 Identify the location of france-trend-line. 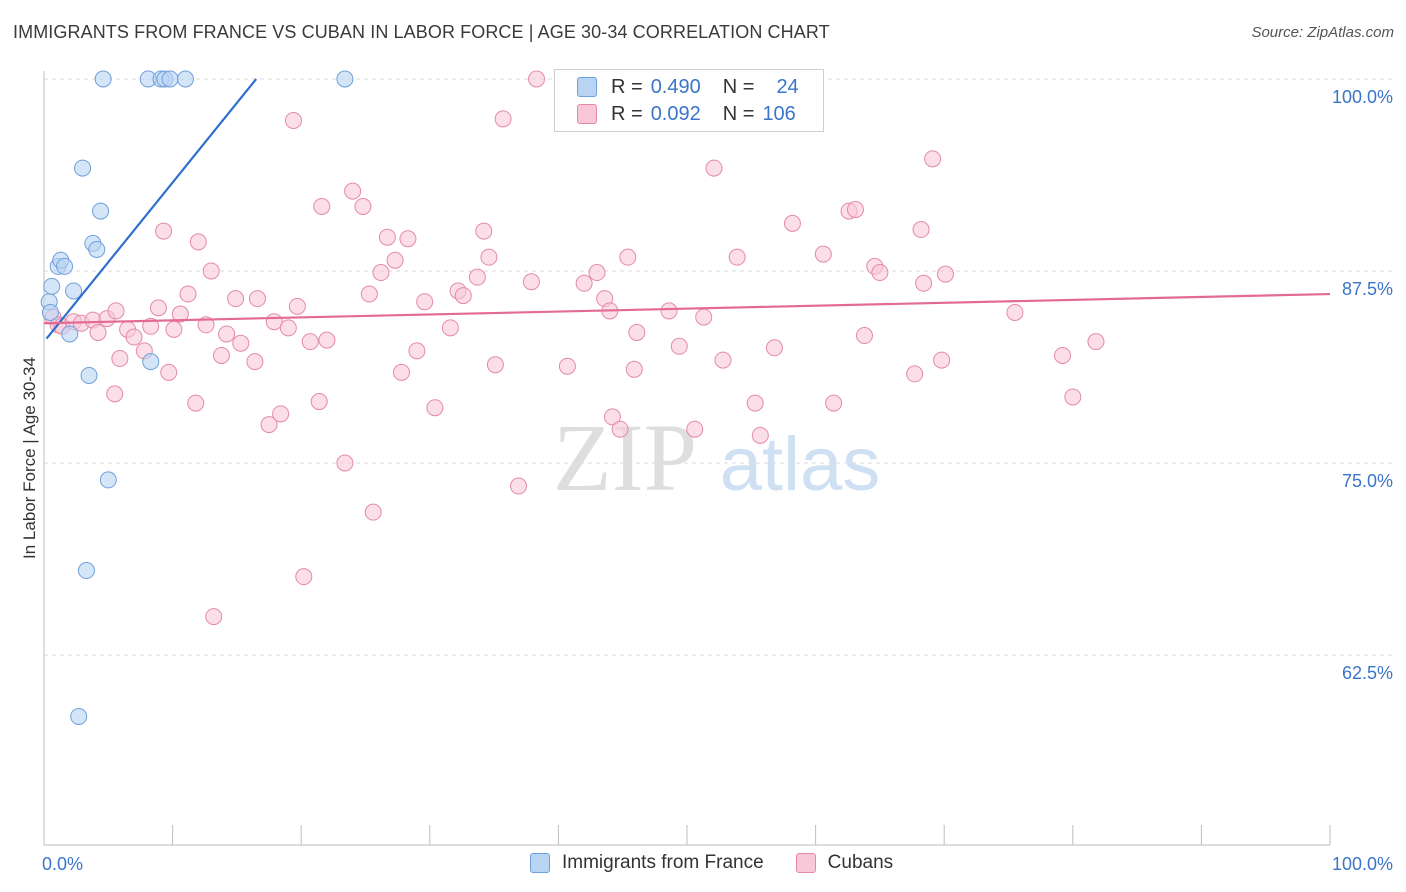
(151, 209).